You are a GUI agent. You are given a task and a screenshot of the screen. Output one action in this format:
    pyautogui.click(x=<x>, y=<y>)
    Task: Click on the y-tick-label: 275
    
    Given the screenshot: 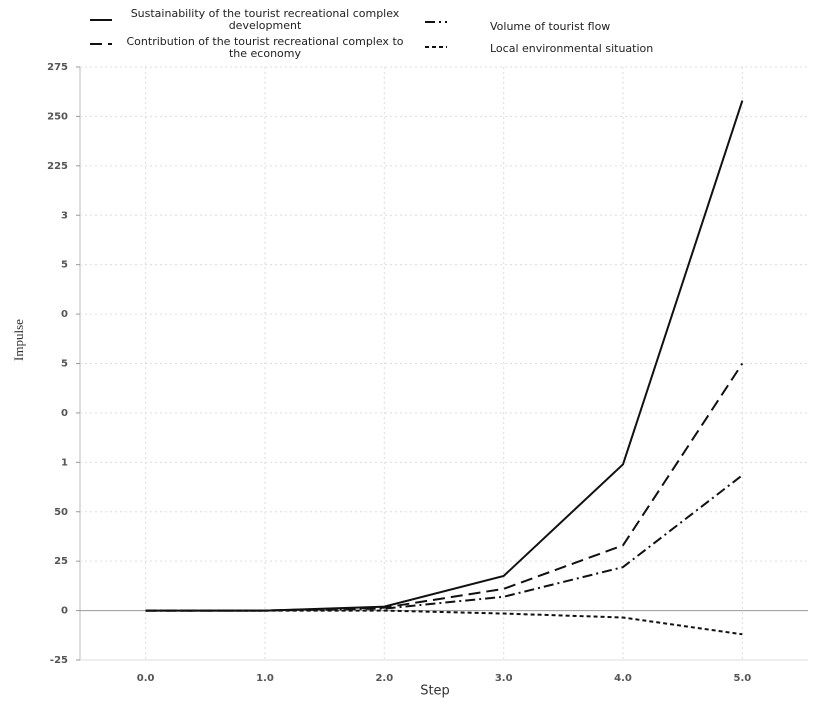 What is the action you would take?
    pyautogui.click(x=57, y=67)
    